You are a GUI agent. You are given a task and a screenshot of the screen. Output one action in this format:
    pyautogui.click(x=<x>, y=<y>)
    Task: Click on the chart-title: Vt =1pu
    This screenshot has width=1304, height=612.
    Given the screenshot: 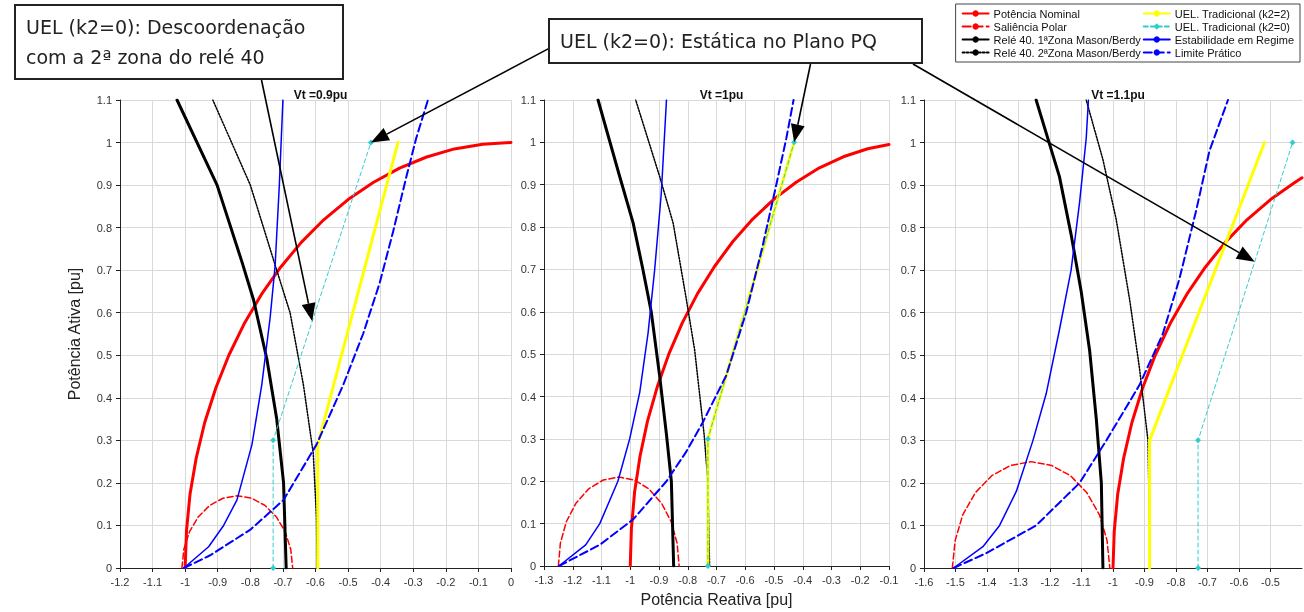 What is the action you would take?
    pyautogui.click(x=721, y=95)
    